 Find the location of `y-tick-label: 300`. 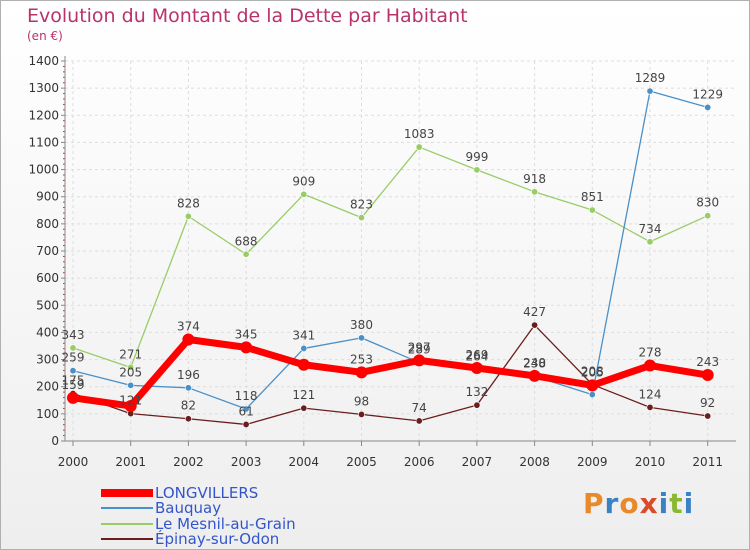

y-tick-label: 300 is located at coordinates (47, 360).